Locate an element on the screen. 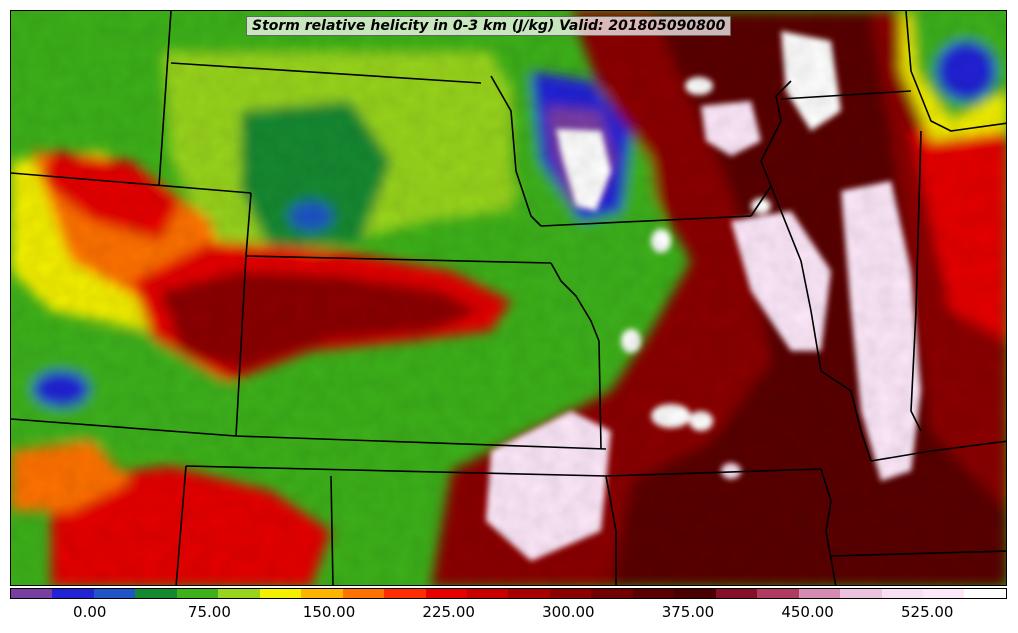 This screenshot has width=1018, height=633. boundary-wi-north is located at coordinates (846, 95).